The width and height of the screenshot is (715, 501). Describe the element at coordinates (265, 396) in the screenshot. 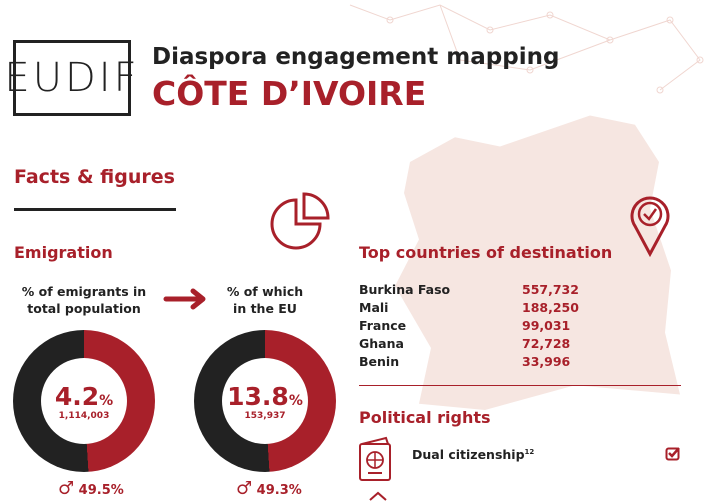

I see `eu-percent: 13.8%` at that location.